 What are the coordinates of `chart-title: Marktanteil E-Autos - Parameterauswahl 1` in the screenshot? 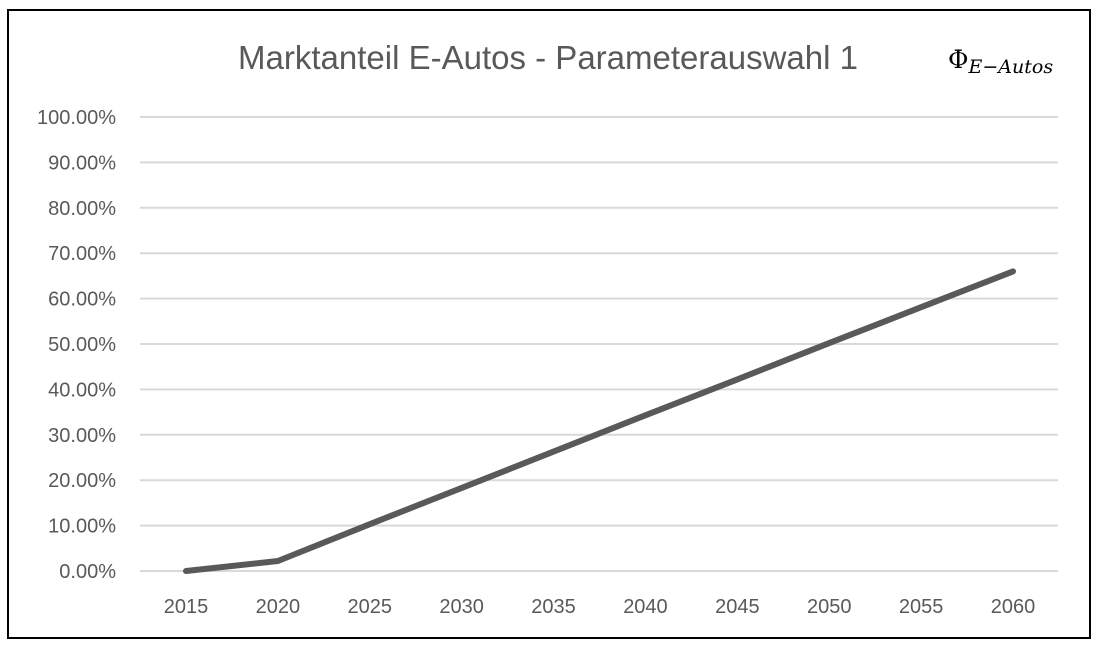 It's located at (548, 57).